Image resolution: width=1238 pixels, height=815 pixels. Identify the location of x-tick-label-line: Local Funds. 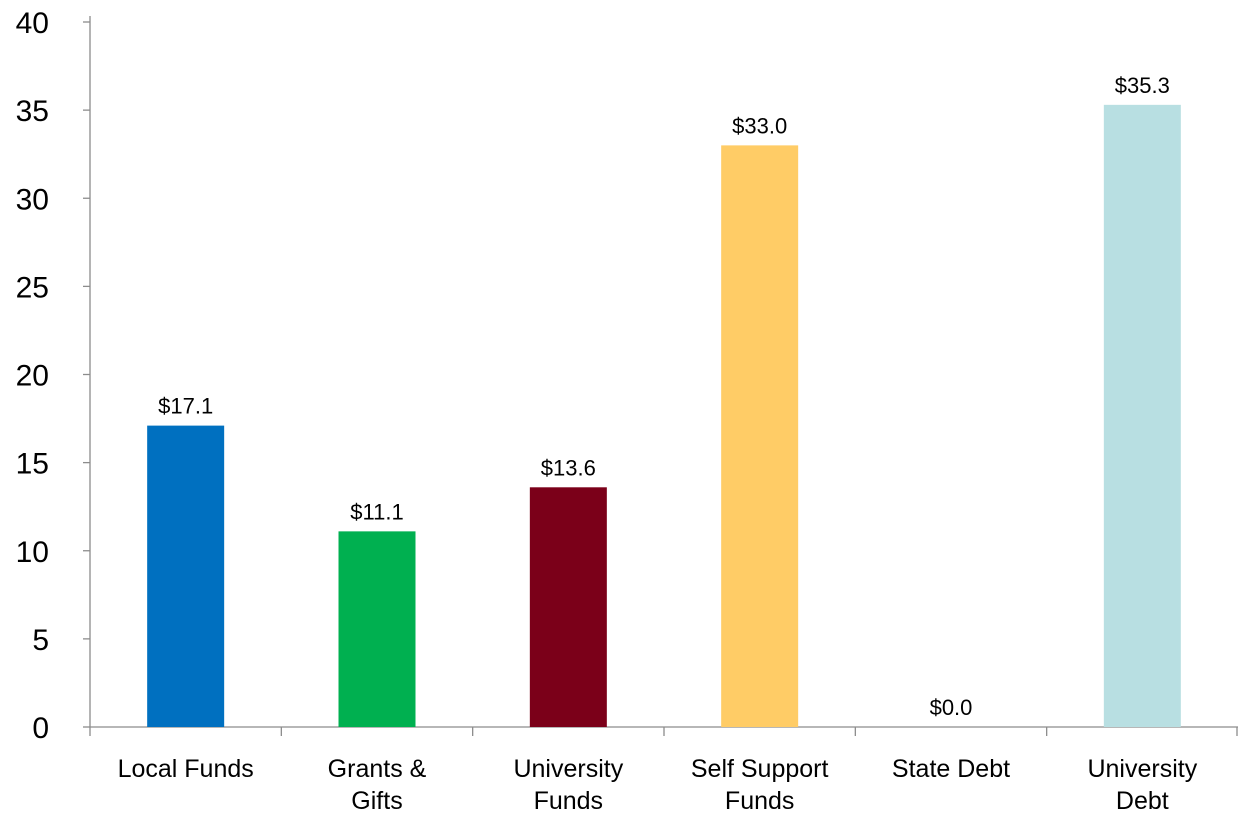
(186, 769).